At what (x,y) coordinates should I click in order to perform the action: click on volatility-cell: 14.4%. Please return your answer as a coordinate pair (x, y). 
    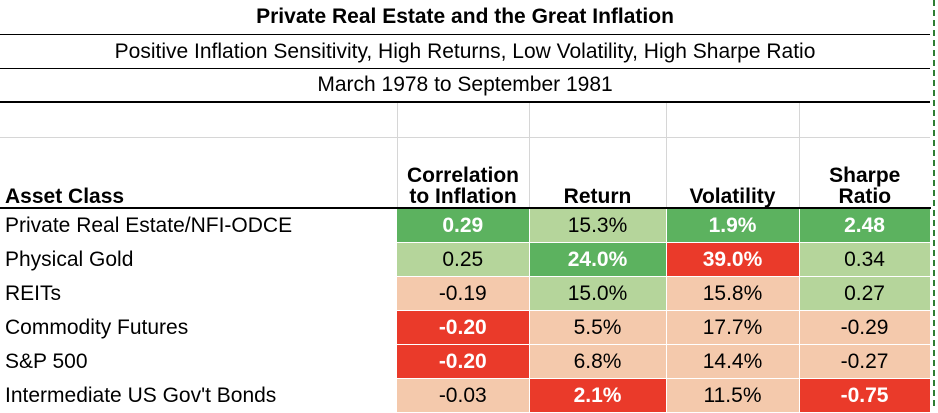
    Looking at the image, I should click on (733, 361).